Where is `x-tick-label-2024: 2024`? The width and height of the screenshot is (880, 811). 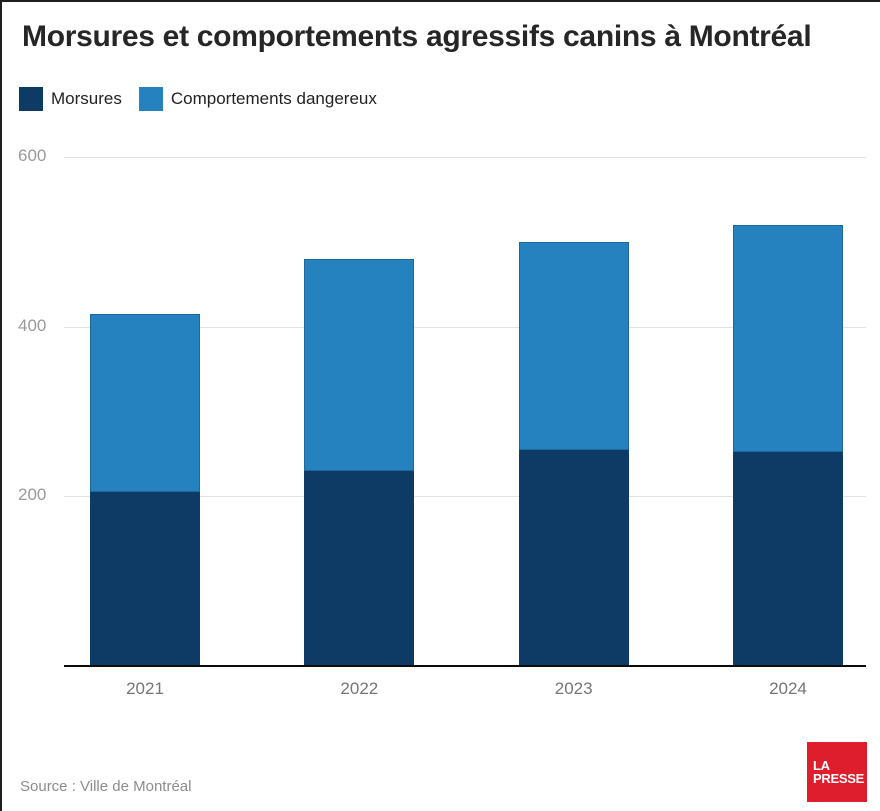 x-tick-label-2024: 2024 is located at coordinates (788, 688).